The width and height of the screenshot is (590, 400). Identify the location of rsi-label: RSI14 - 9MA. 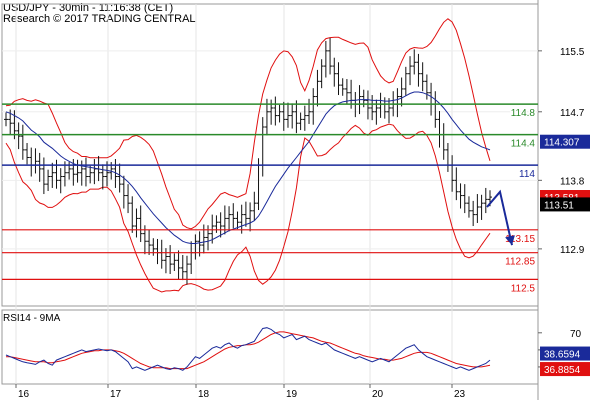
(32, 318).